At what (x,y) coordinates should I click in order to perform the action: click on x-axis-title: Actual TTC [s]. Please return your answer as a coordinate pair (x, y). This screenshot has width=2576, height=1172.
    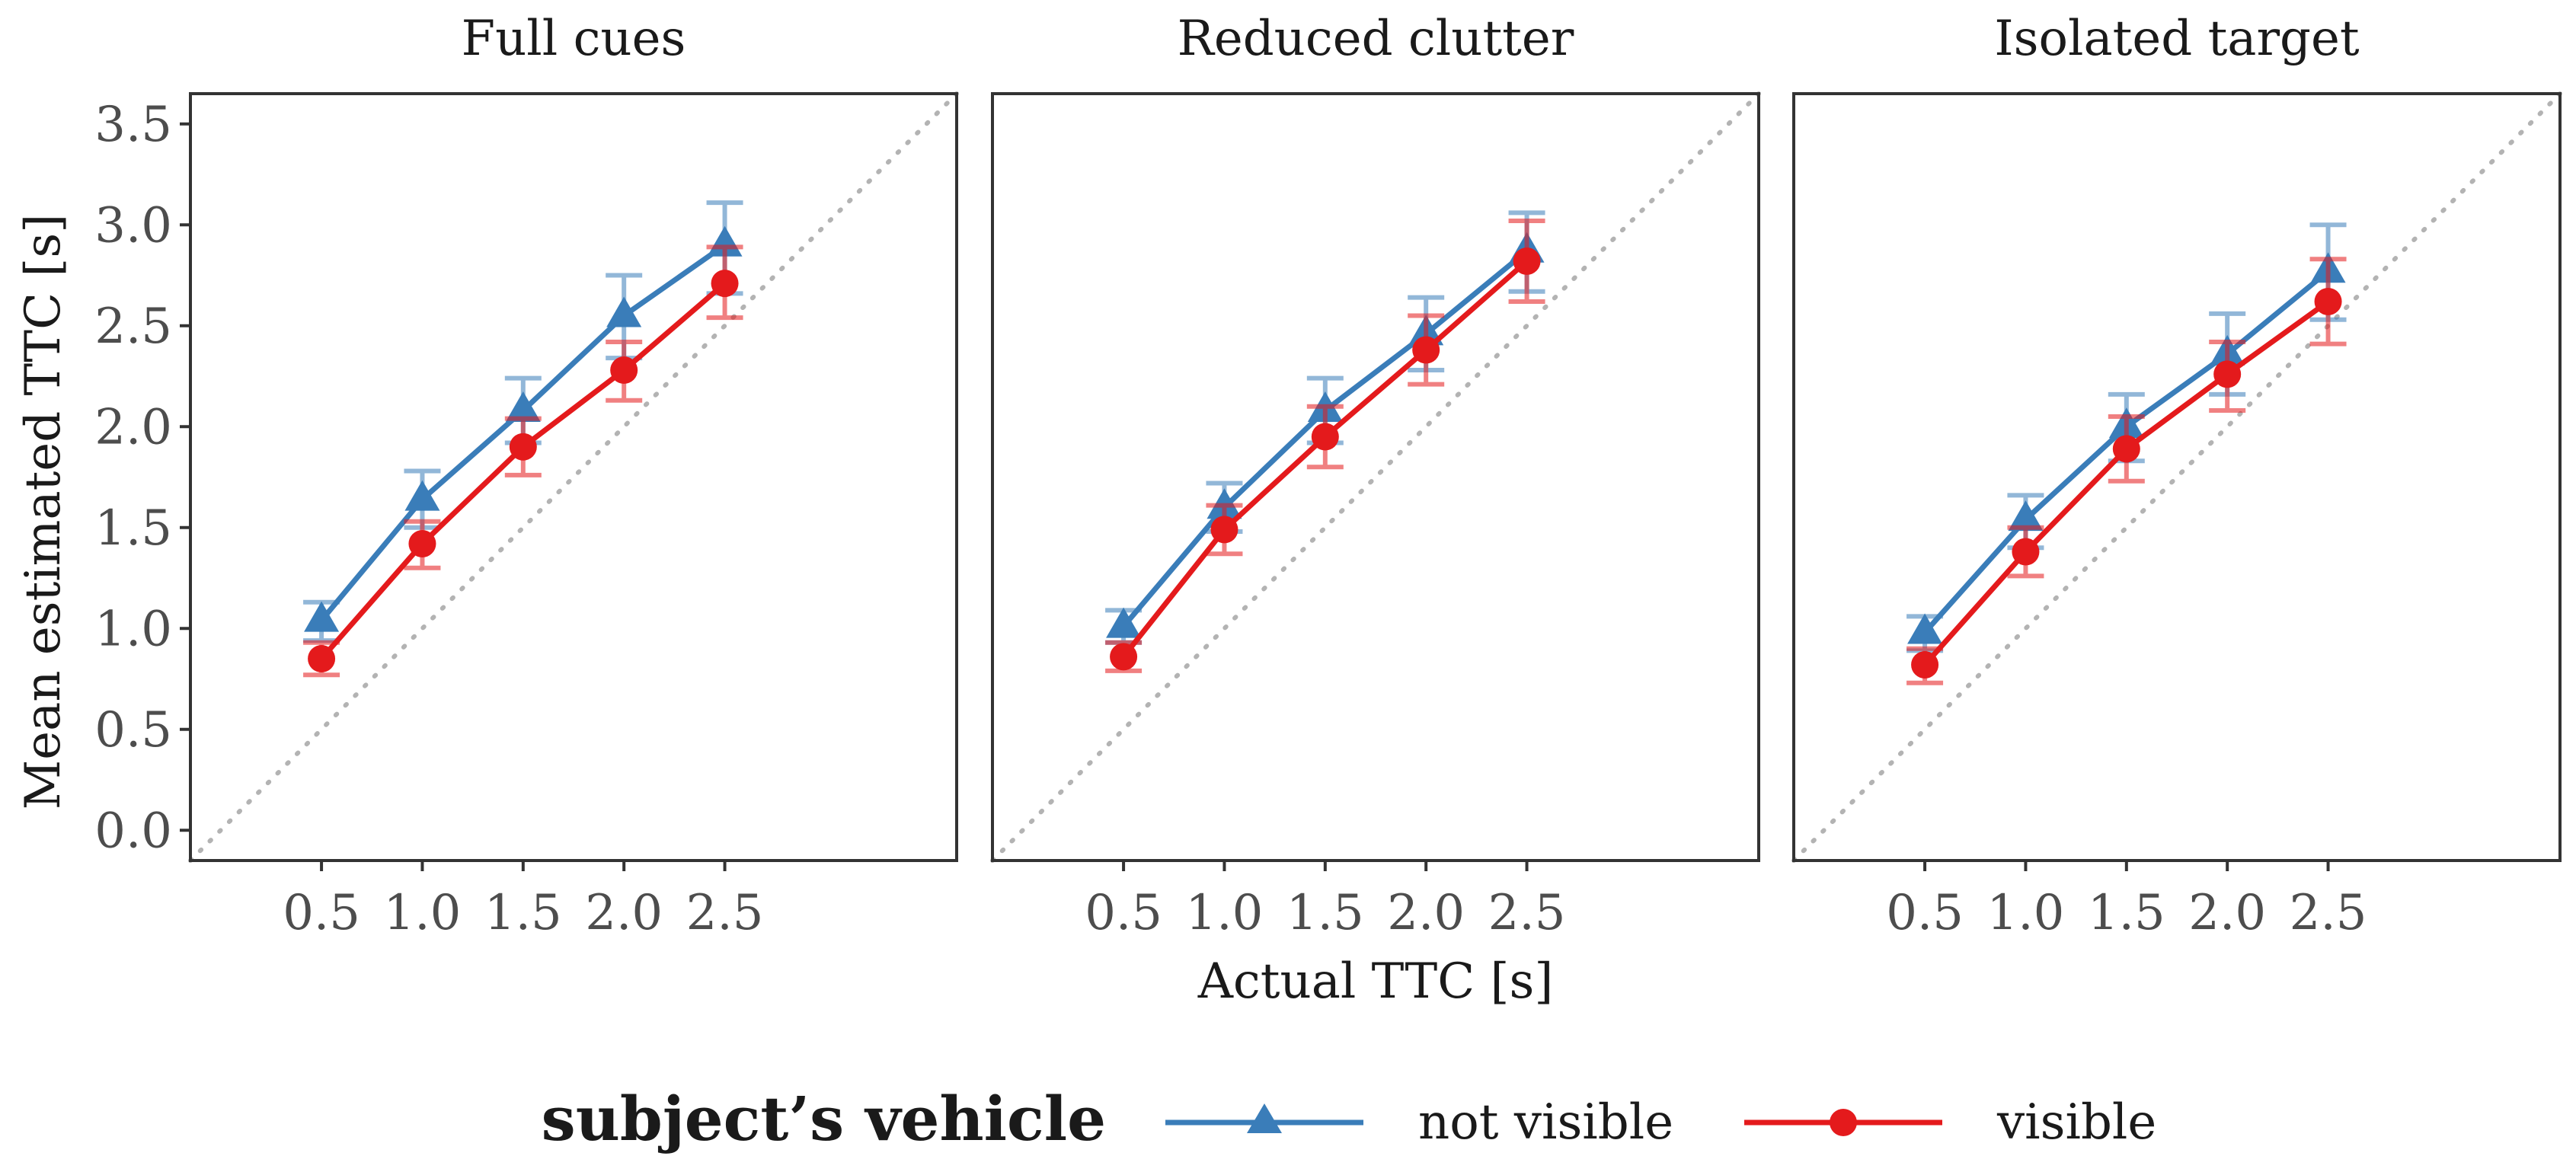
    Looking at the image, I should click on (1375, 981).